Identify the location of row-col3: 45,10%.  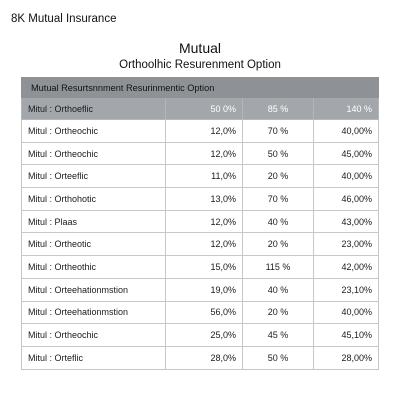
(346, 335).